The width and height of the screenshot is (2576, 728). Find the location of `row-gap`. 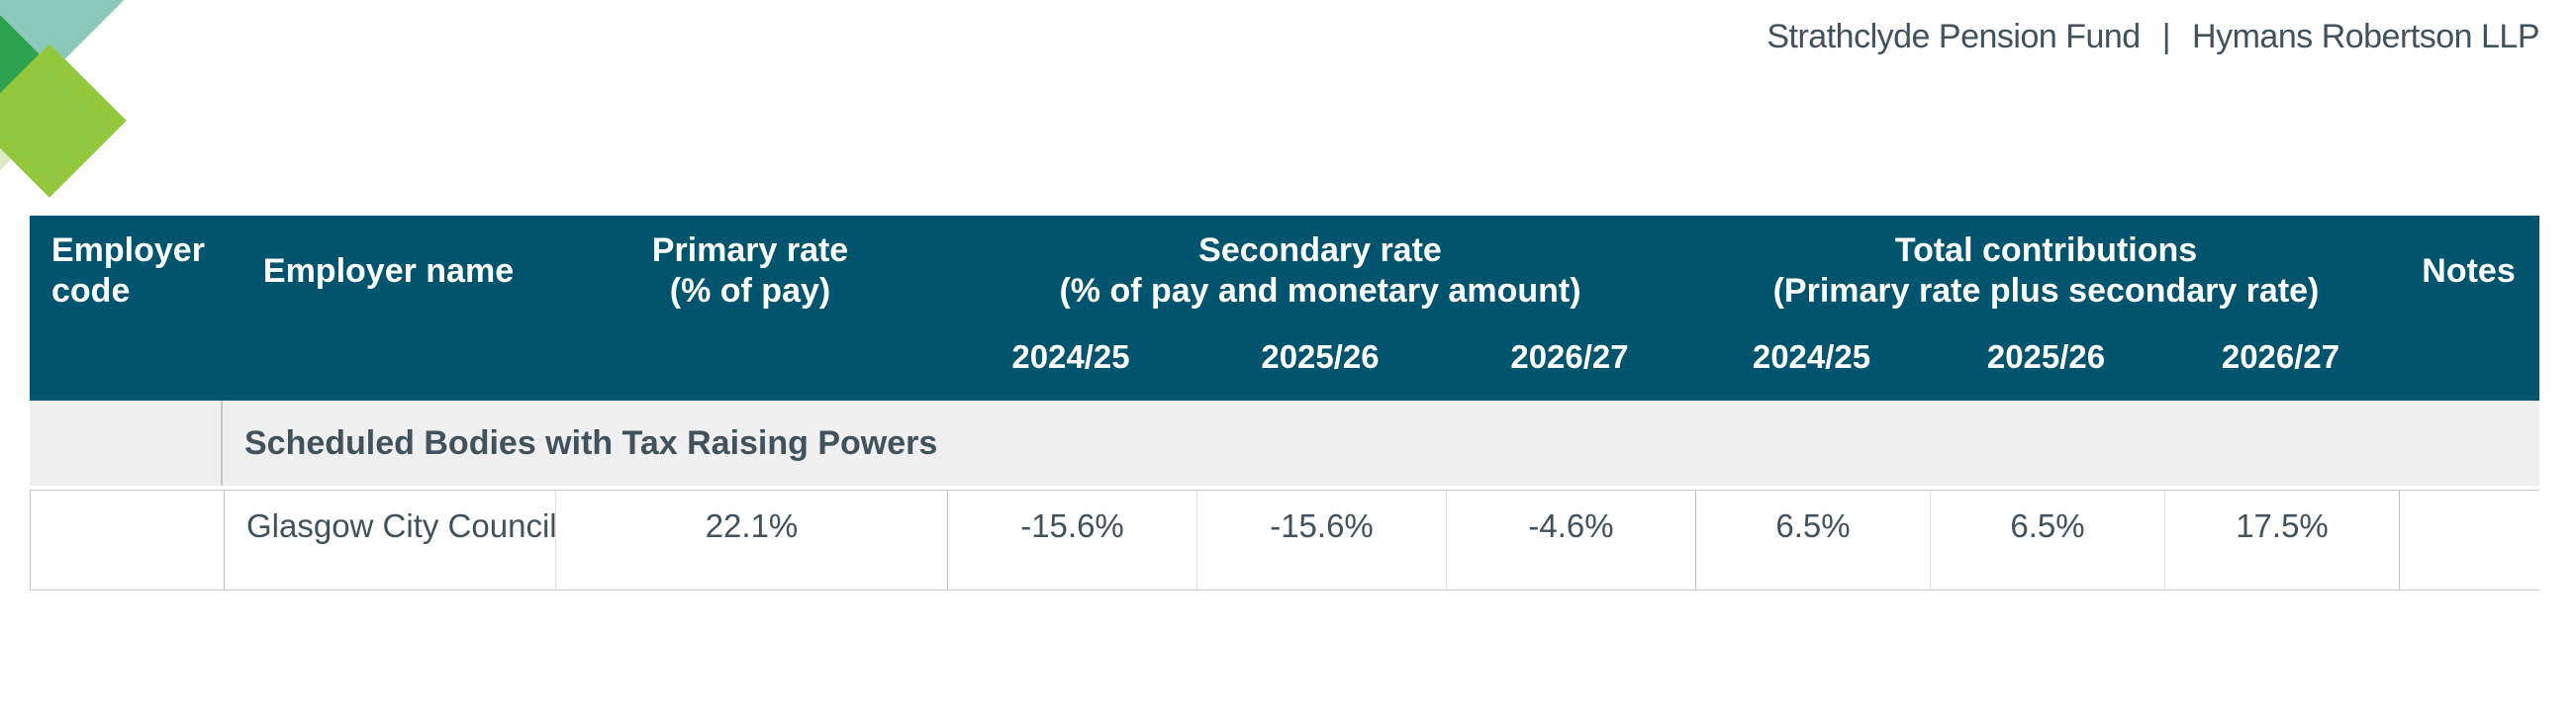

row-gap is located at coordinates (1284, 488).